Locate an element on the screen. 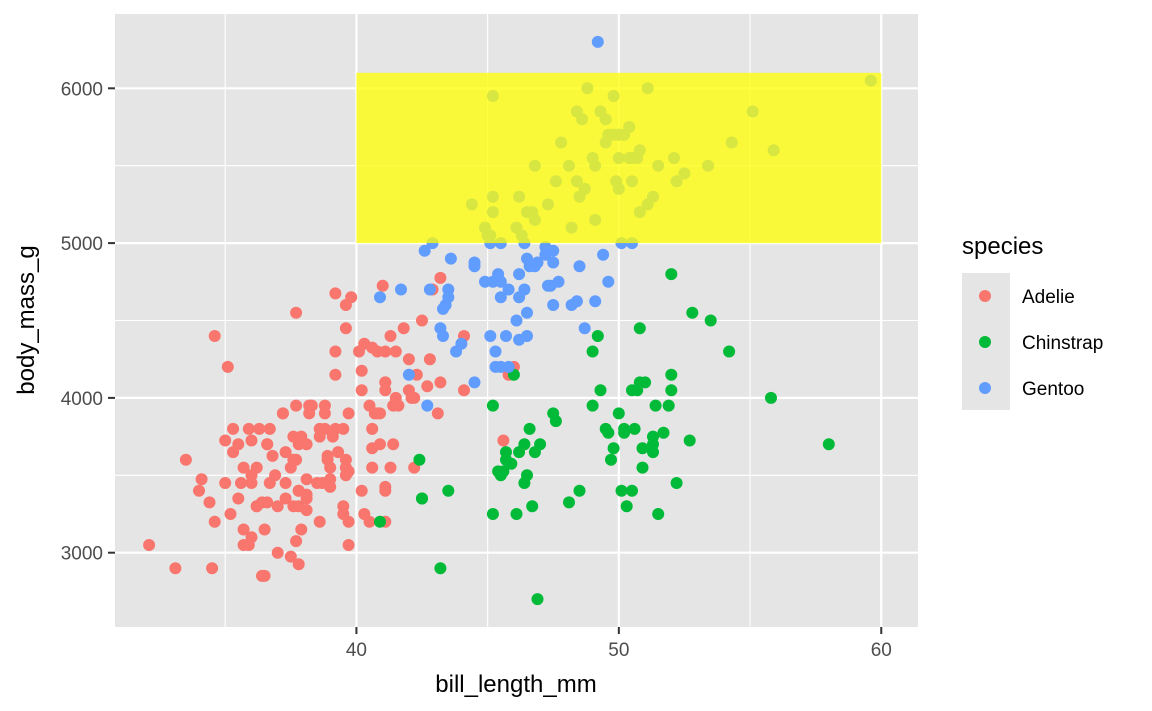 The image size is (1152, 711). legend-label-chinstrap: Chinstrap is located at coordinates (1062, 343).